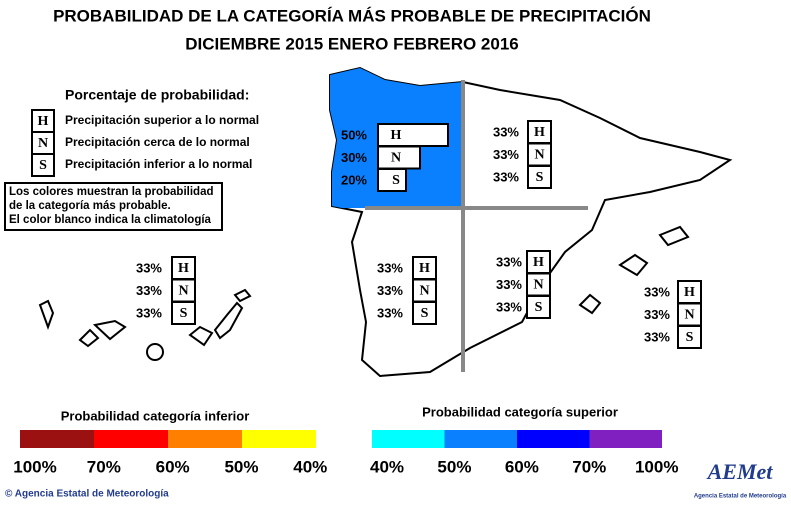 This screenshot has width=791, height=516. What do you see at coordinates (155, 415) in the screenshot?
I see `scale-title: Probabilidad categoría inferior` at bounding box center [155, 415].